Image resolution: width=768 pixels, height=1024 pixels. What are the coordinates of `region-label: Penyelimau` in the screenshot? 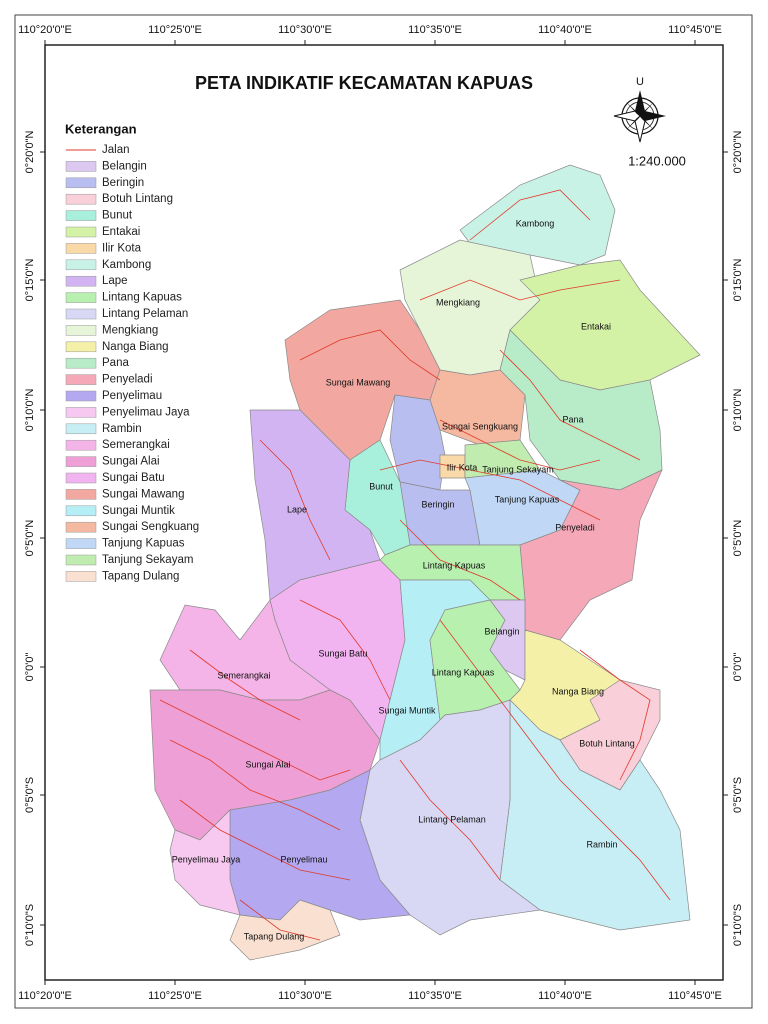 It's located at (303, 859).